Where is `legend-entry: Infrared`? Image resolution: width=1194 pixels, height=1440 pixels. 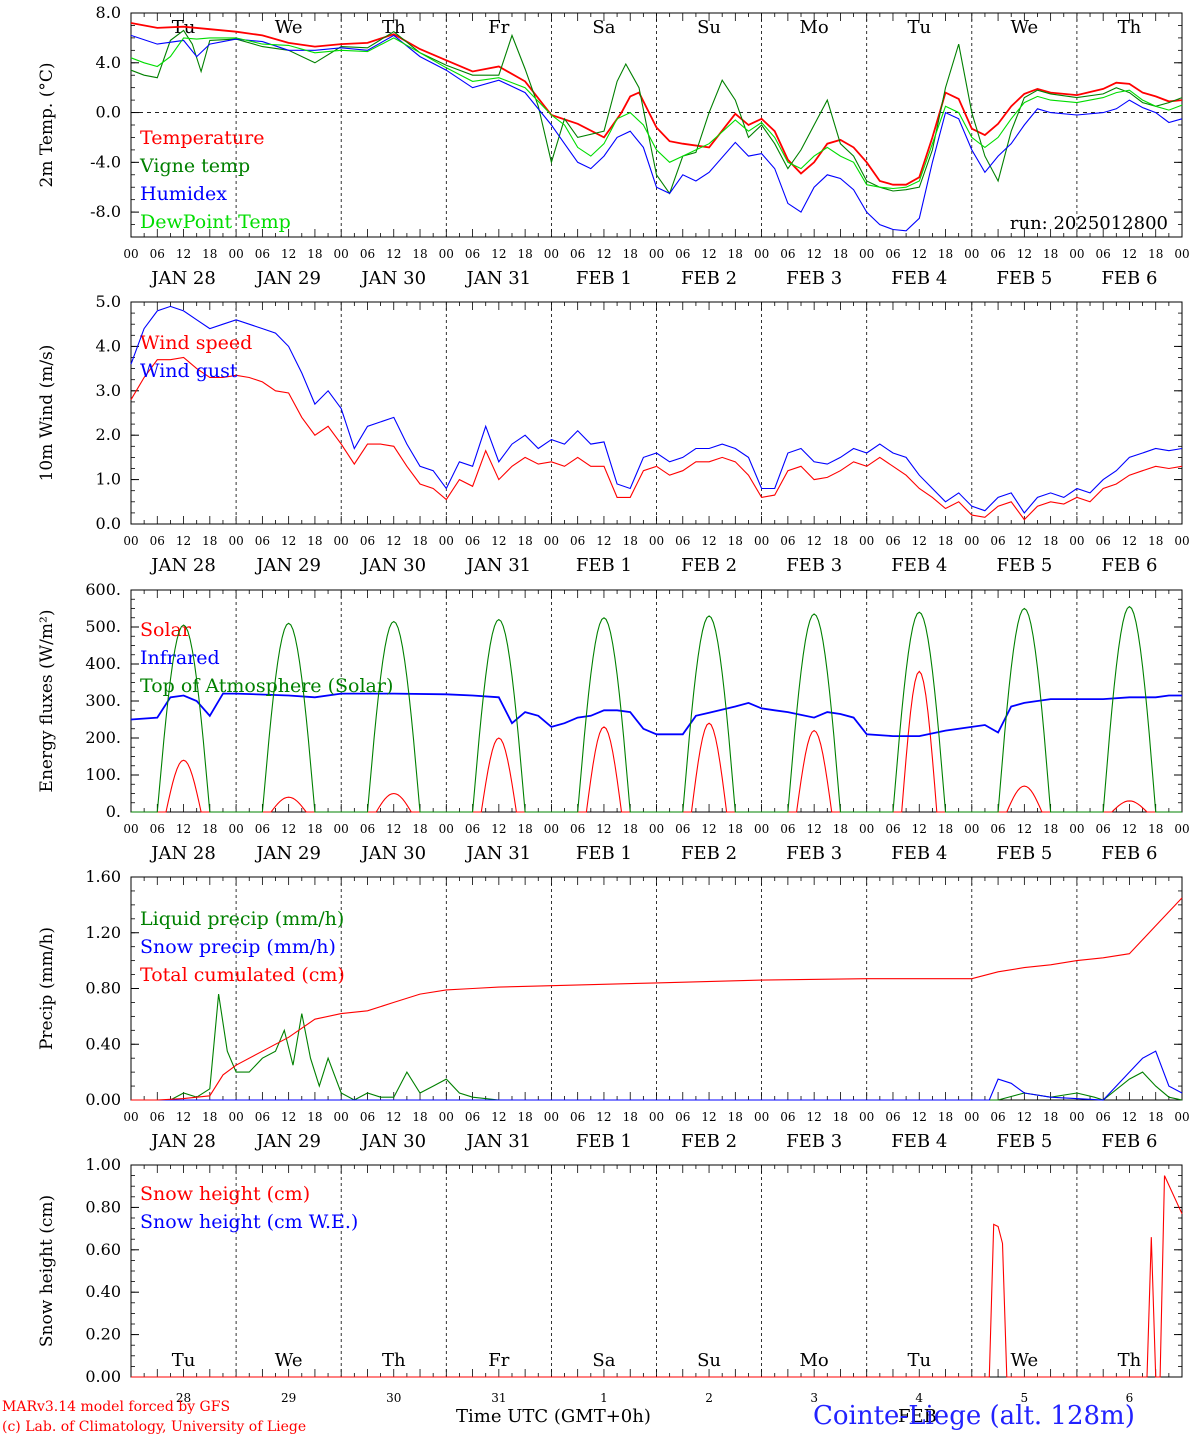
legend-entry: Infrared is located at coordinates (180, 658).